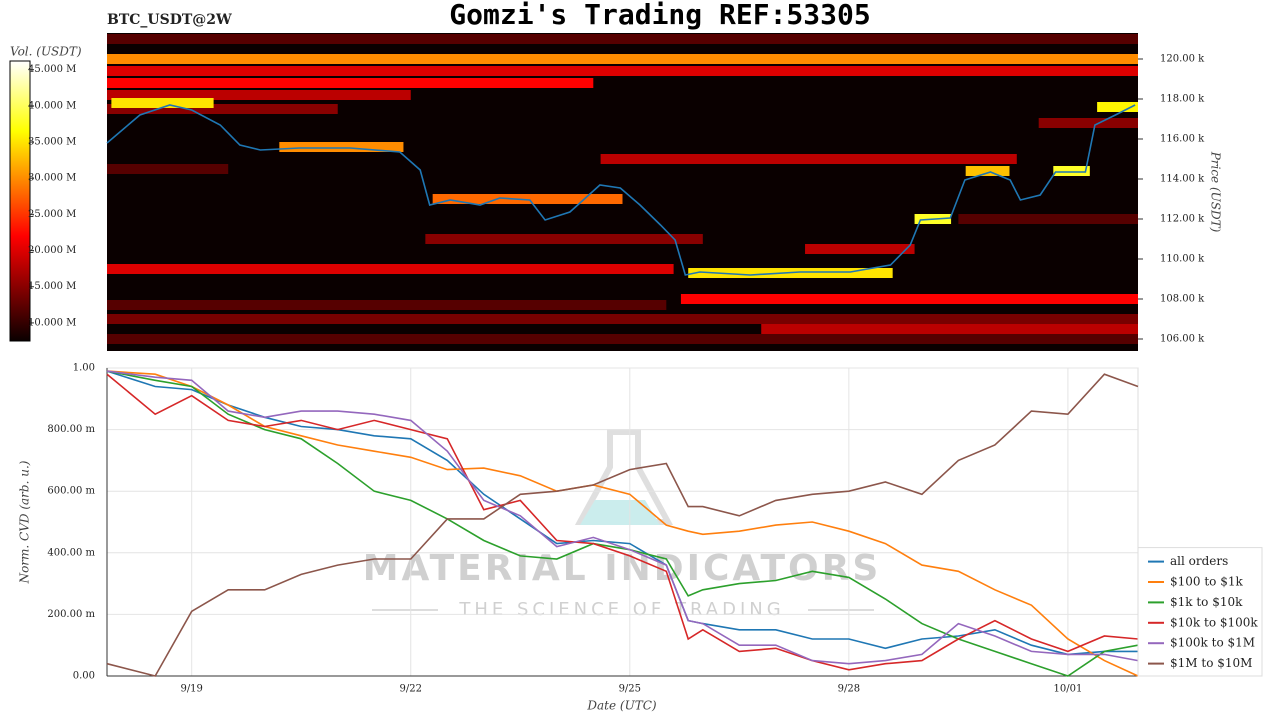 The width and height of the screenshot is (1280, 720). What do you see at coordinates (622, 568) in the screenshot?
I see `watermark: MATERIAL INDICATORS` at bounding box center [622, 568].